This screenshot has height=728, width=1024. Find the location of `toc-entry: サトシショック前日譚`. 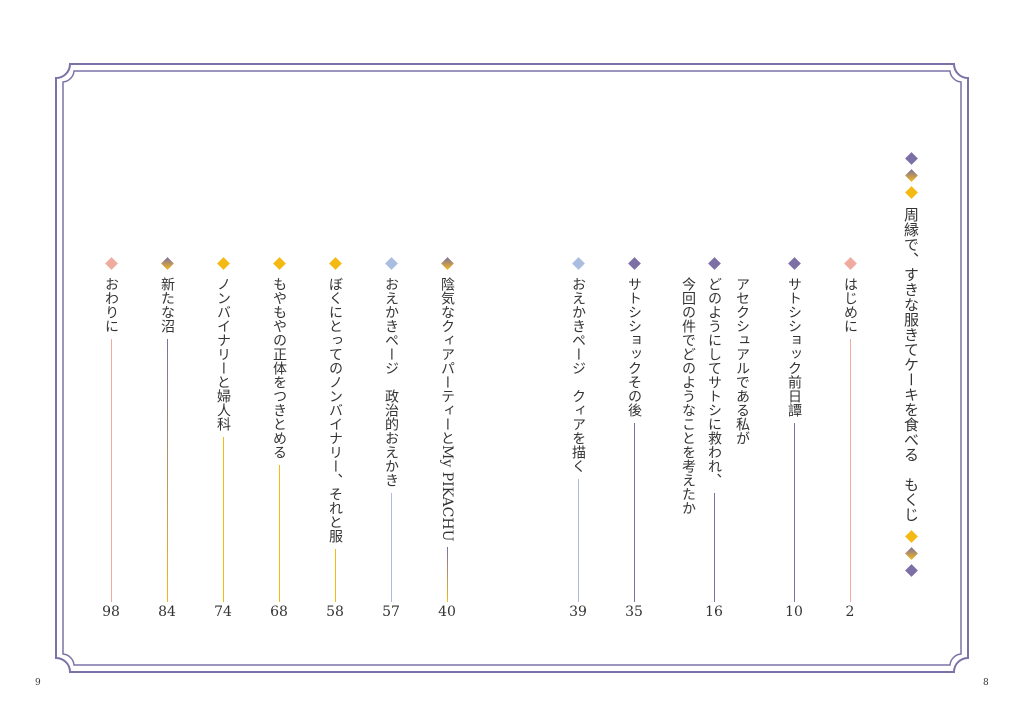

toc-entry: サトシショック前日譚 is located at coordinates (794, 429).